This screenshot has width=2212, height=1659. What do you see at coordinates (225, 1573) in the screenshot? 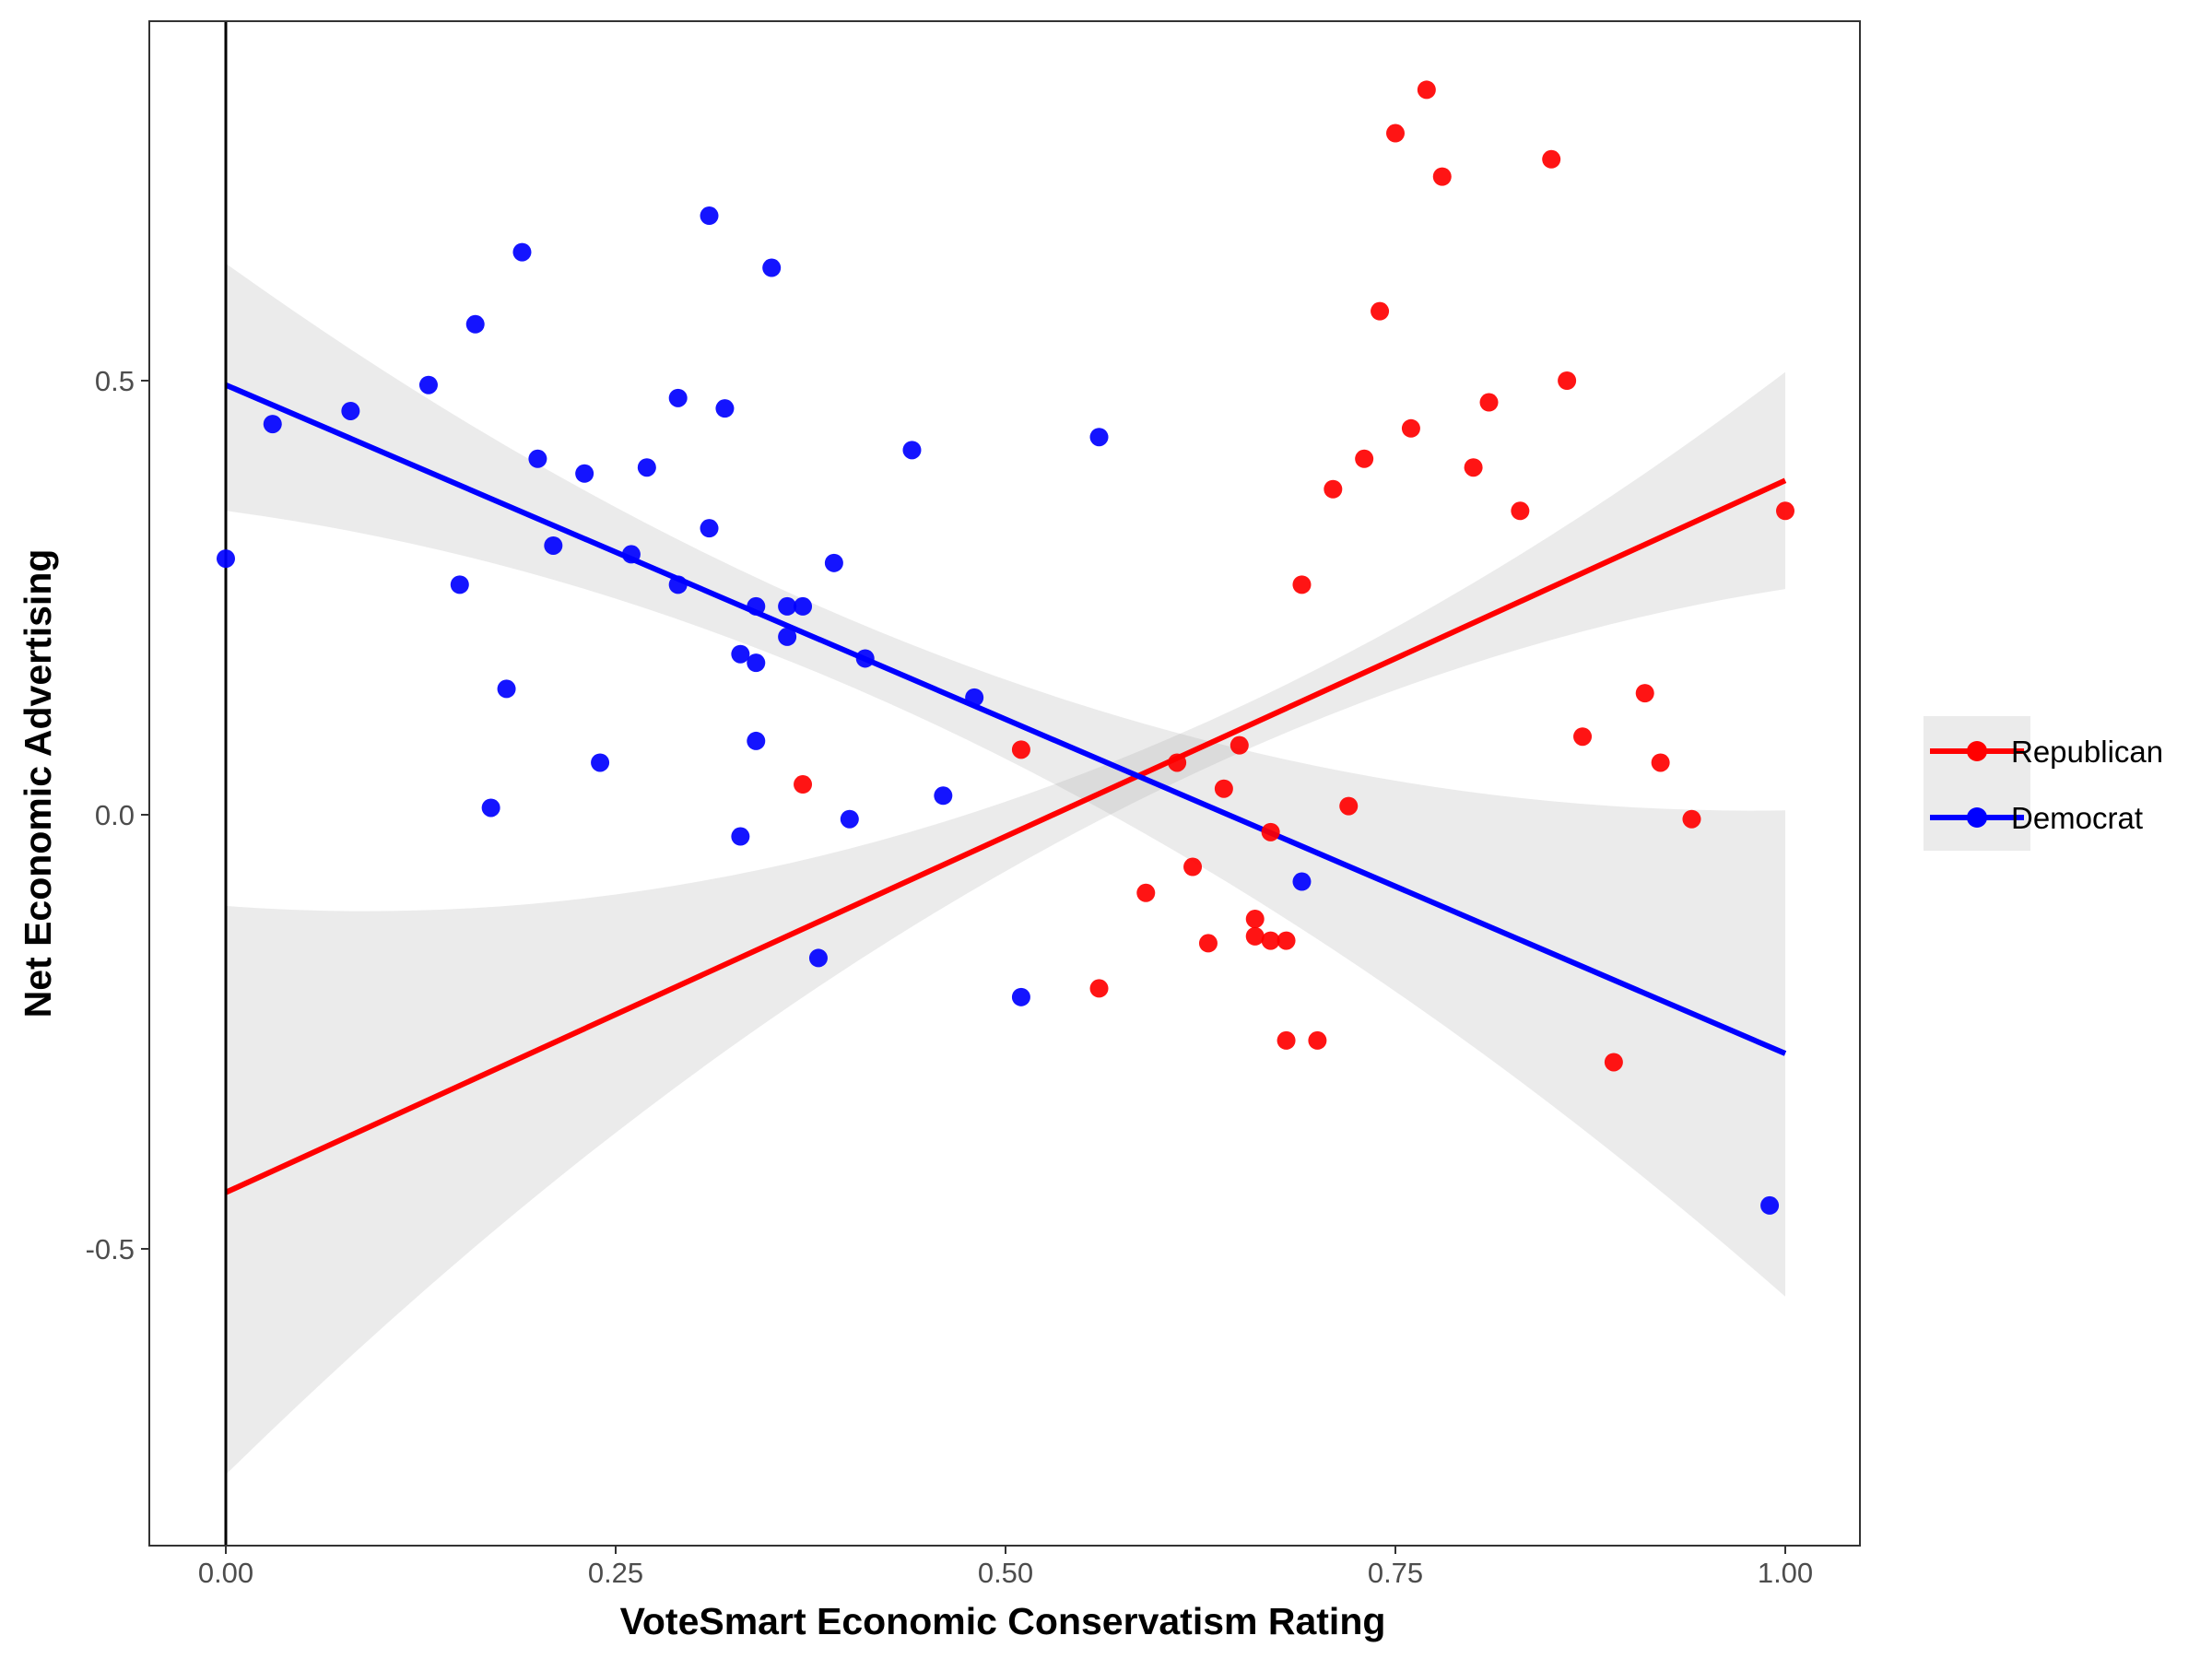
I see `x-tick-label: 0.00` at bounding box center [225, 1573].